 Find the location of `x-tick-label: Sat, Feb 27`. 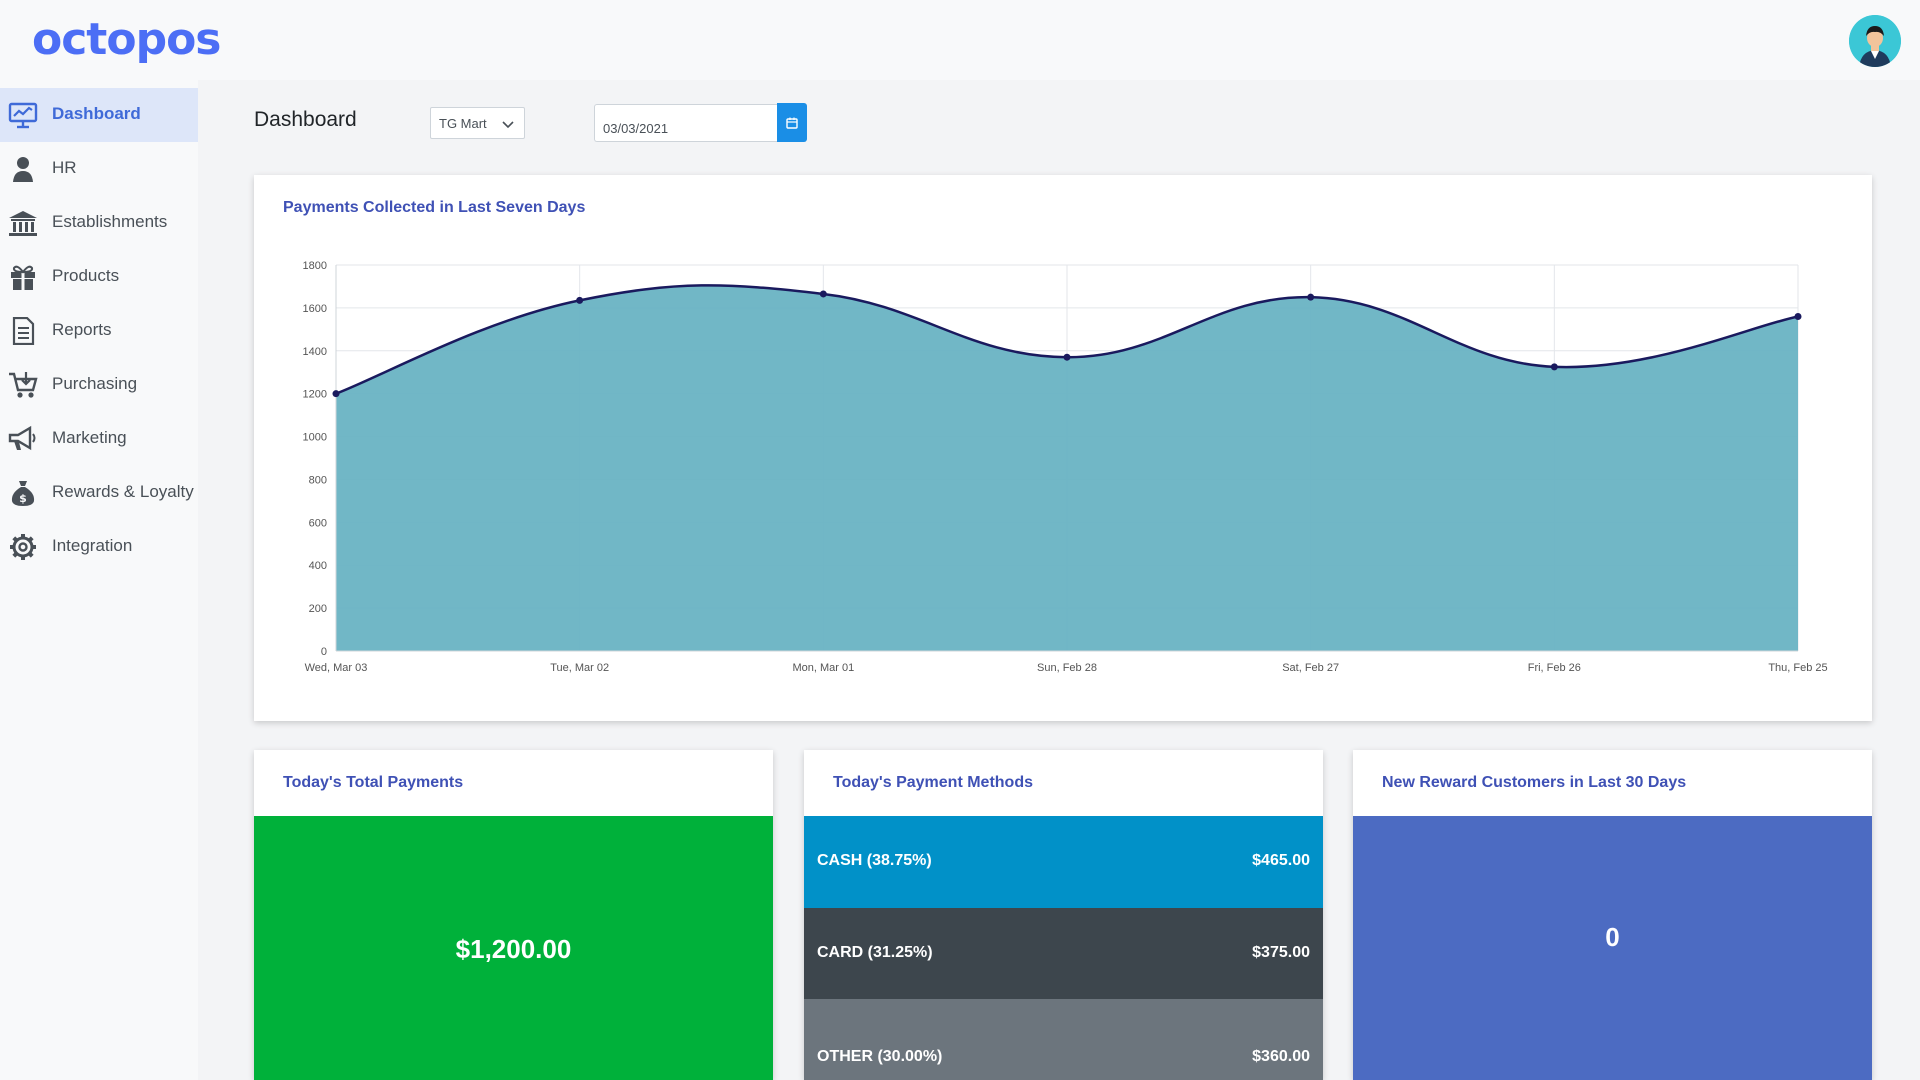

x-tick-label: Sat, Feb 27 is located at coordinates (1310, 668).